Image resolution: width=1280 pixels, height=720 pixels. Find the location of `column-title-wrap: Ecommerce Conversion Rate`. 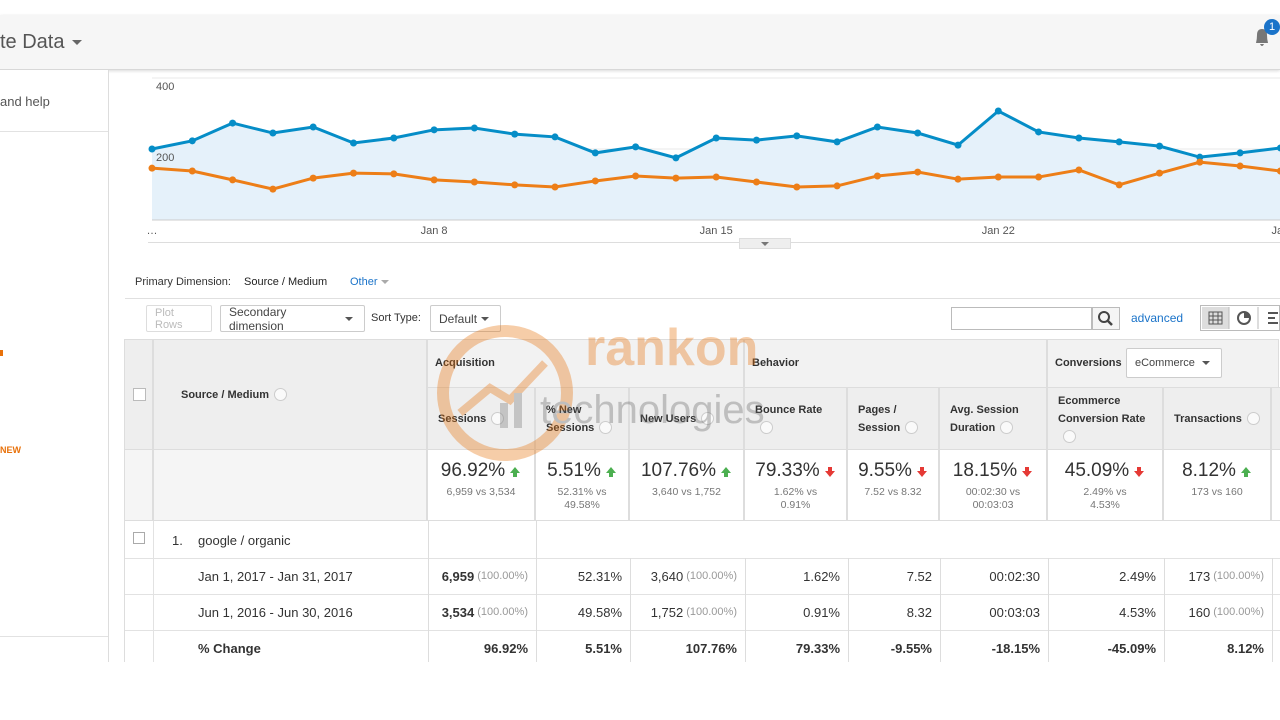

column-title-wrap: Ecommerce Conversion Rate is located at coordinates (1105, 419).